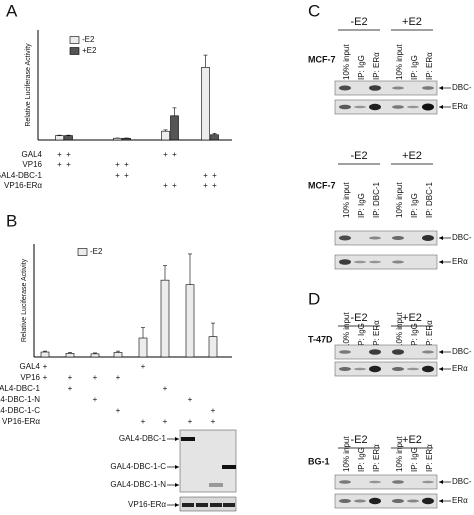 Image resolution: width=474 pixels, height=515 pixels. What do you see at coordinates (89, 50) in the screenshot?
I see `legend-label: +E2` at bounding box center [89, 50].